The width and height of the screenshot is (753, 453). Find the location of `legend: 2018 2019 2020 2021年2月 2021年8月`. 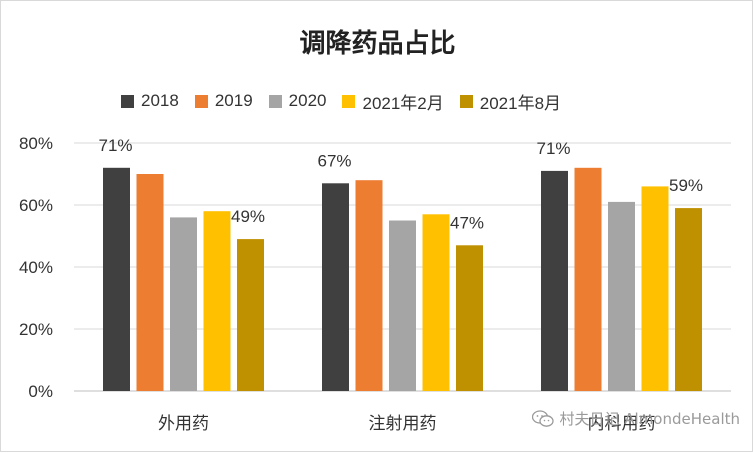

legend: 2018 2019 2020 2021年2月 2021年8月 is located at coordinates (341, 101).